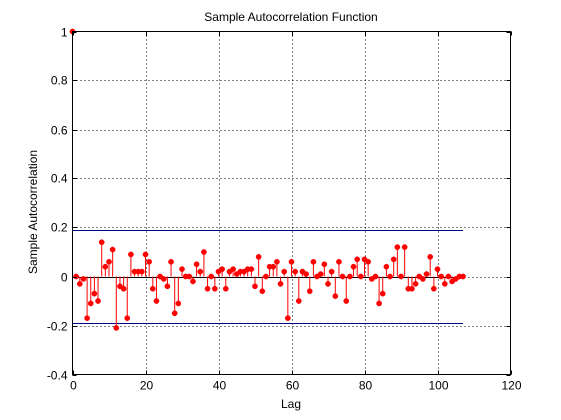  I want to click on y-tick-label: -0.4, so click(57, 376).